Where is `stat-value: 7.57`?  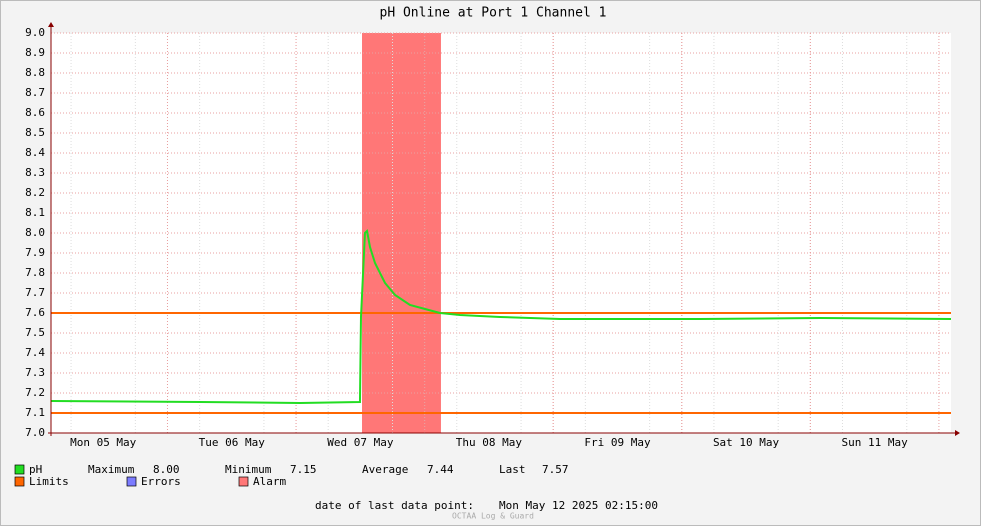 stat-value: 7.57 is located at coordinates (555, 469).